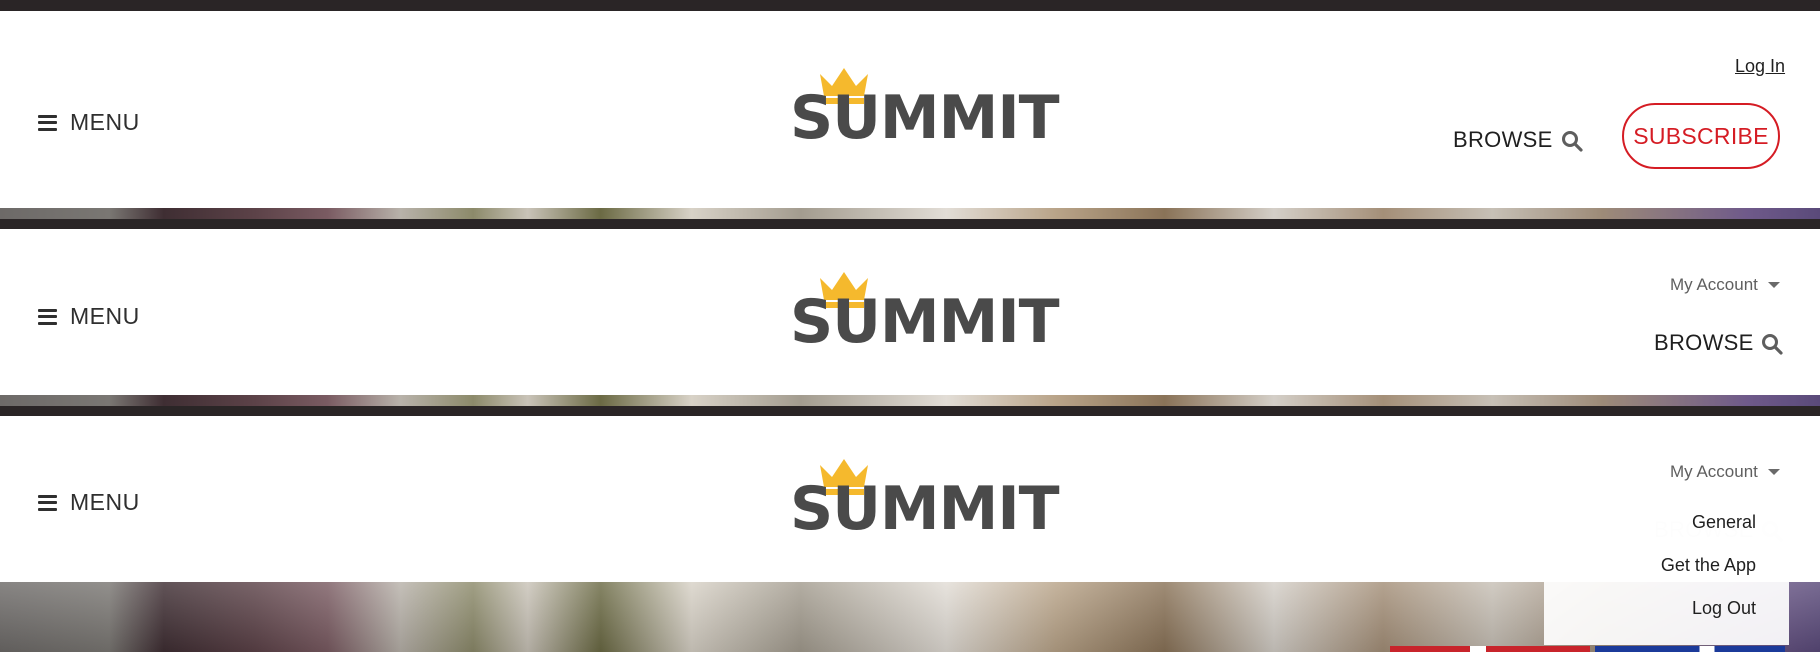  I want to click on subscribe-button: SUBSCRIBE, so click(1701, 136).